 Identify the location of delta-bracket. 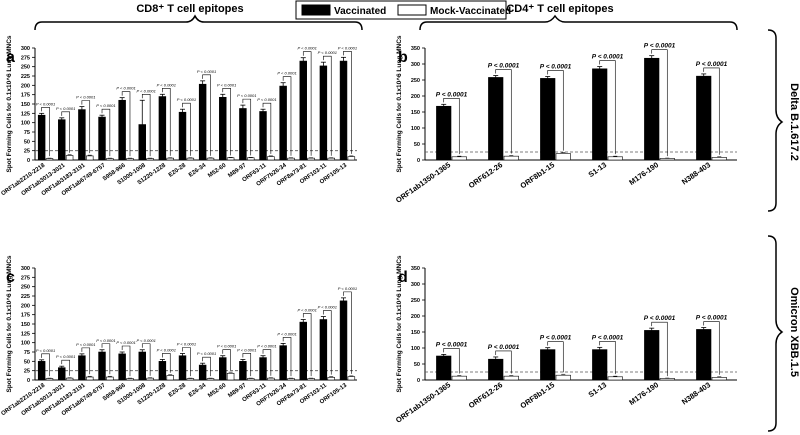
(775, 120).